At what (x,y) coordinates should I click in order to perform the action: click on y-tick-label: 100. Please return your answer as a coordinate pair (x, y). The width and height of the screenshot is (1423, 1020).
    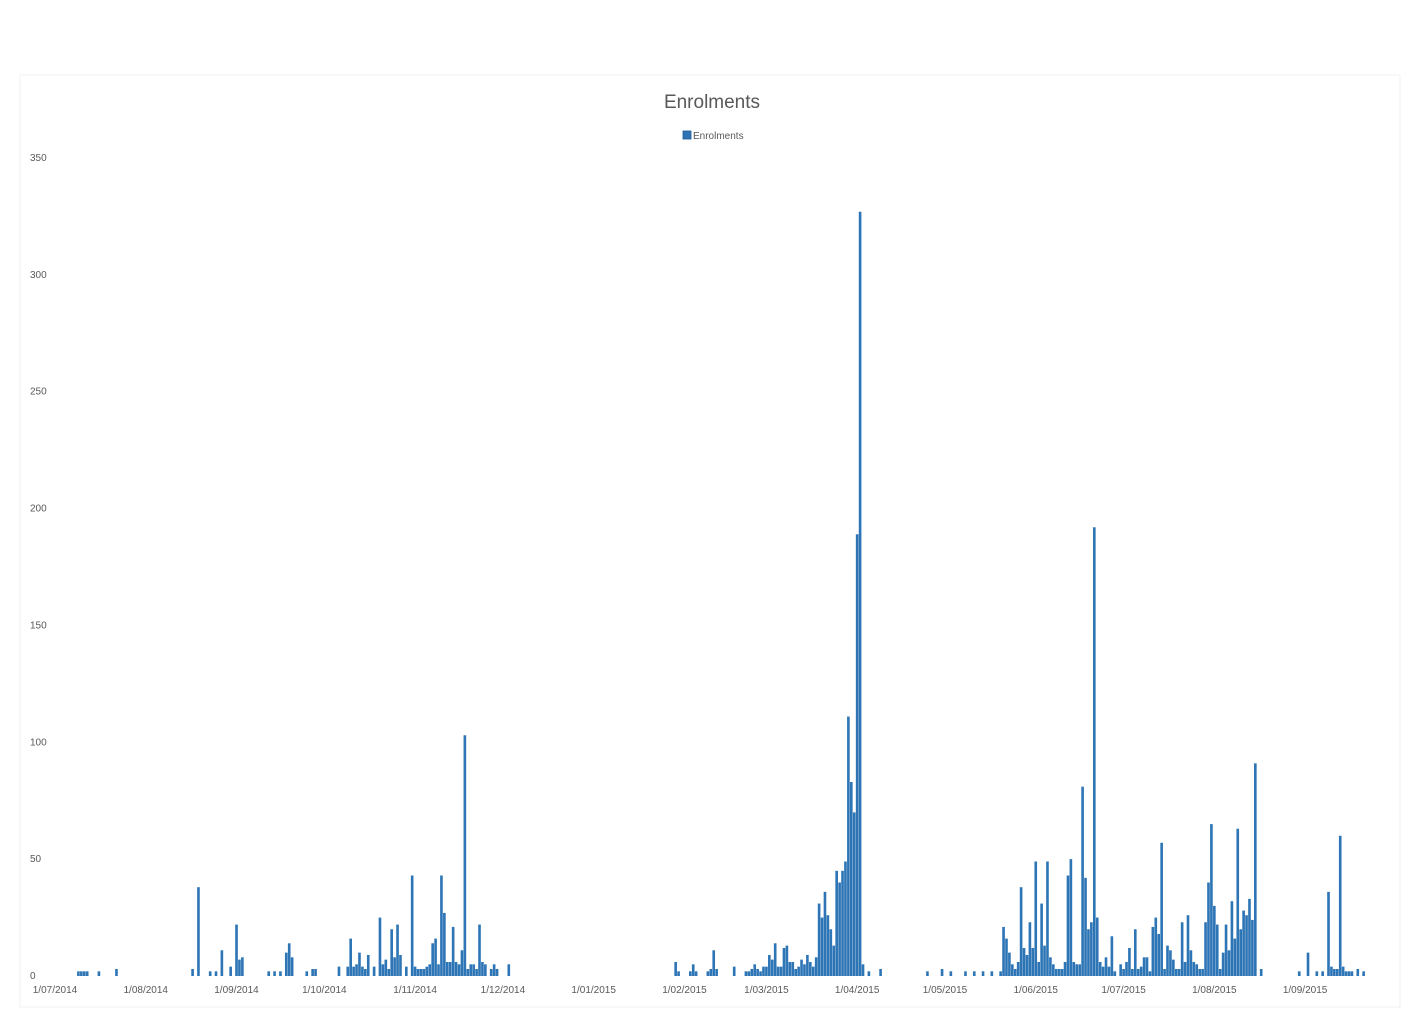
    Looking at the image, I should click on (38, 742).